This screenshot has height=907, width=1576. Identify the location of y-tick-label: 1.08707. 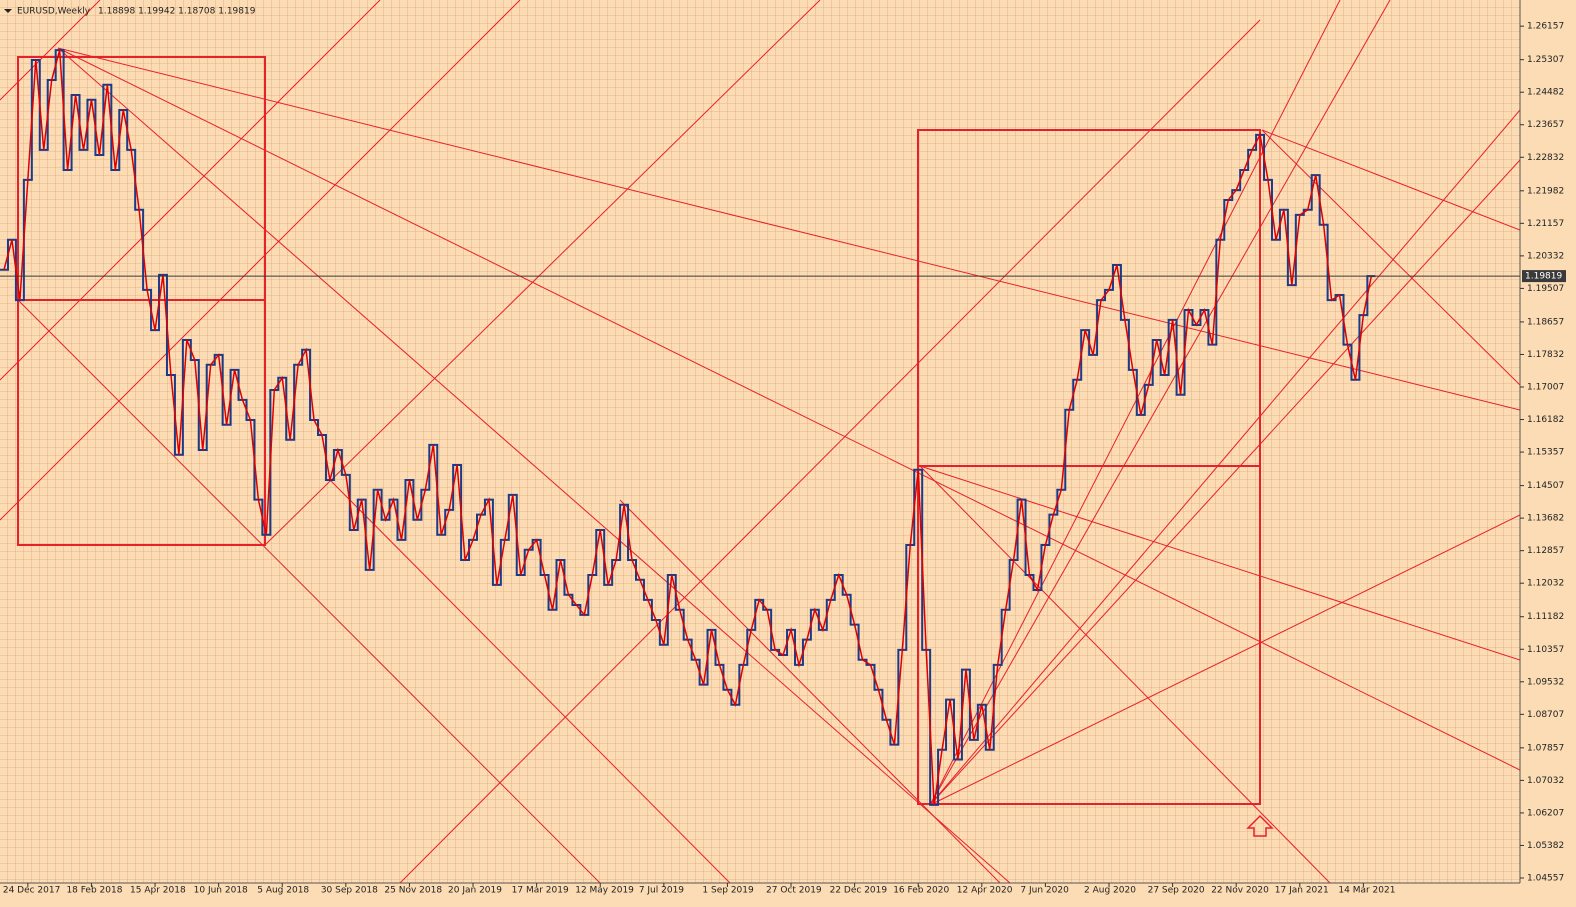
(1545, 715).